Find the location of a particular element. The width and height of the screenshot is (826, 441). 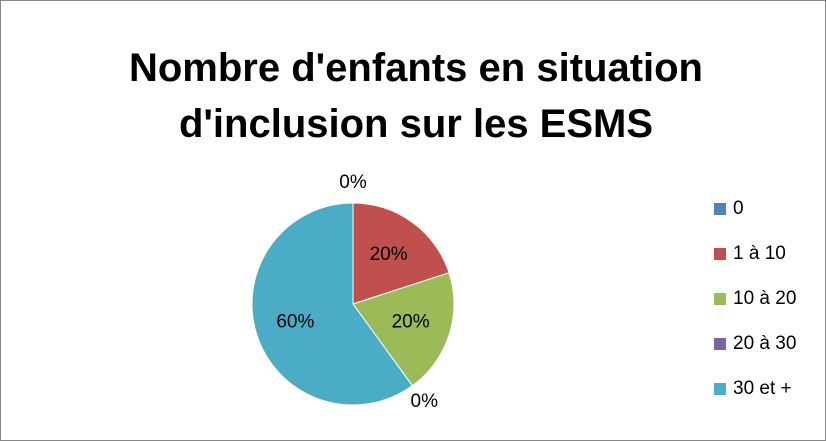

legend-label: 30 et + is located at coordinates (762, 388).